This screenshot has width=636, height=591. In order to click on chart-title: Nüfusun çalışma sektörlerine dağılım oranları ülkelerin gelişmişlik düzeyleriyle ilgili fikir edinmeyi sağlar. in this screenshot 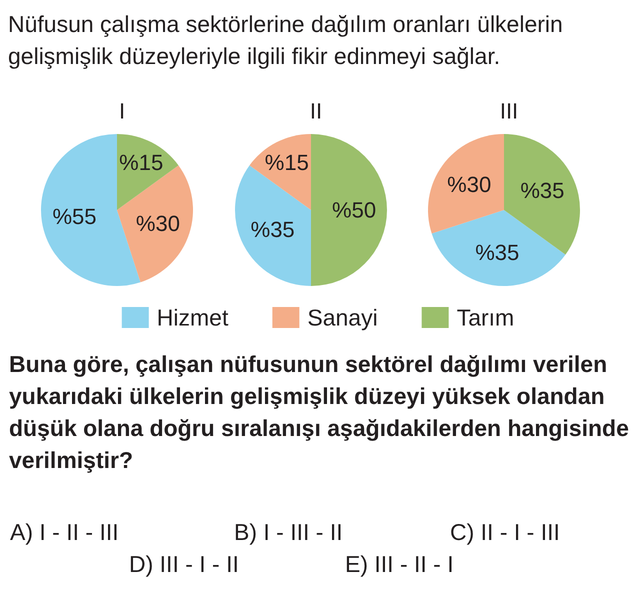, I will do `click(286, 40)`.